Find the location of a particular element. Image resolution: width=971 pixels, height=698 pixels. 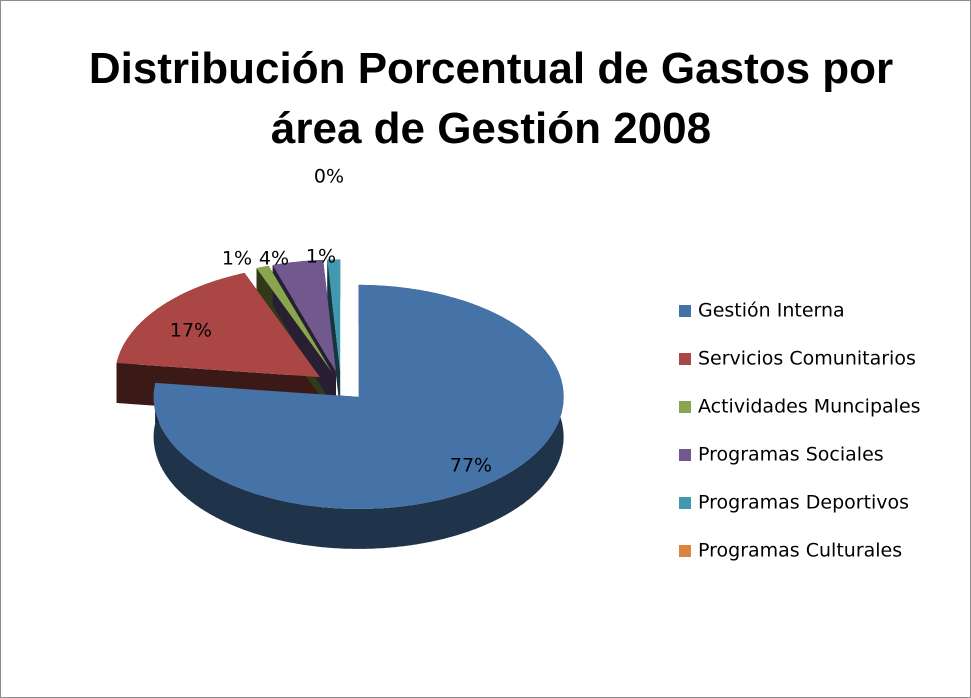

legend-label: Gestión Interna is located at coordinates (771, 311).